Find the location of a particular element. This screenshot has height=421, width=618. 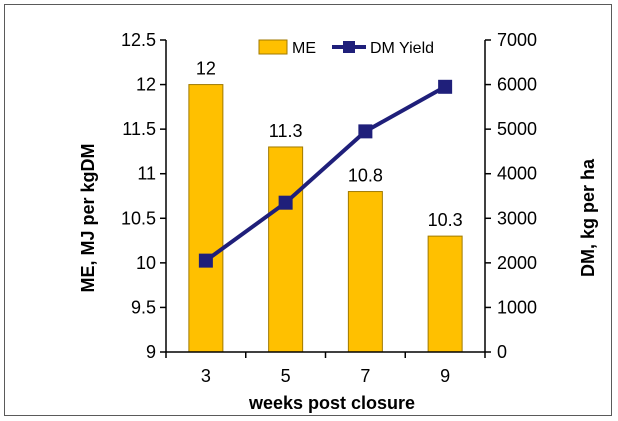

y-axis-left-title: ME, MJ per kgDM is located at coordinates (88, 217).